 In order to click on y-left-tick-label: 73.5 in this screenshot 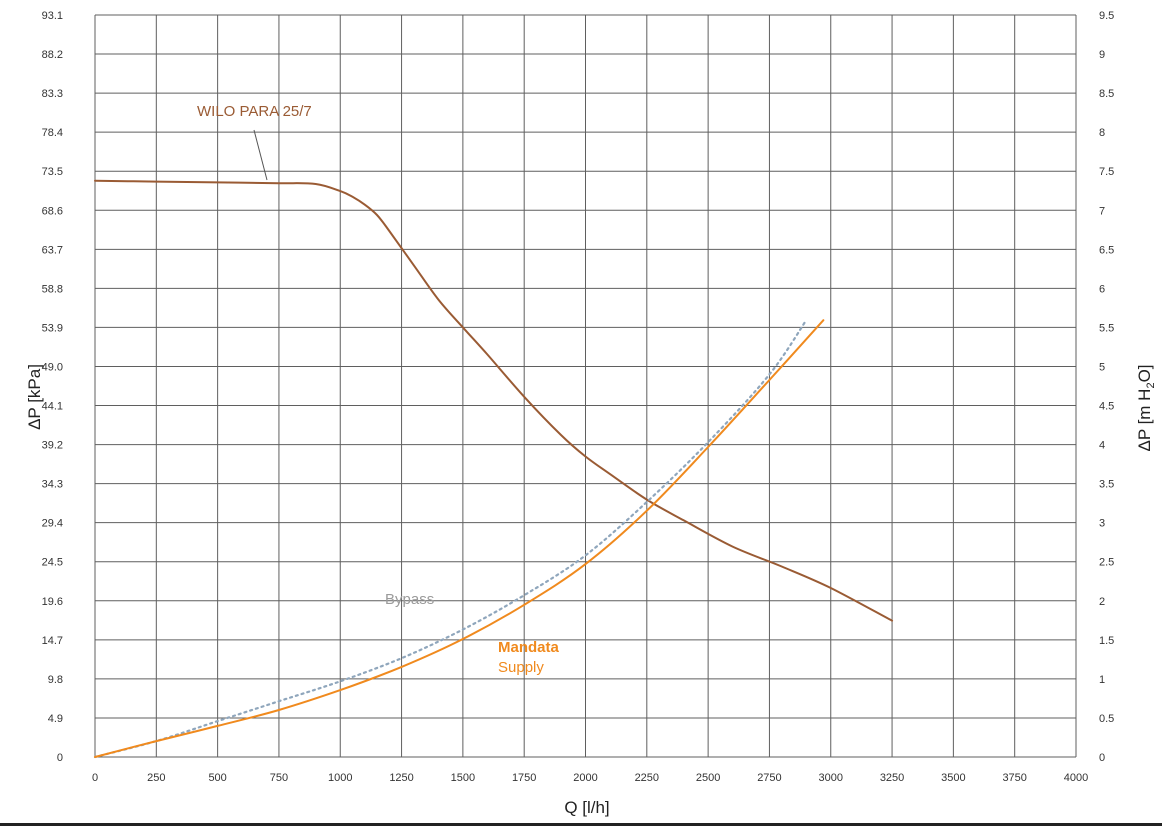, I will do `click(52, 172)`.